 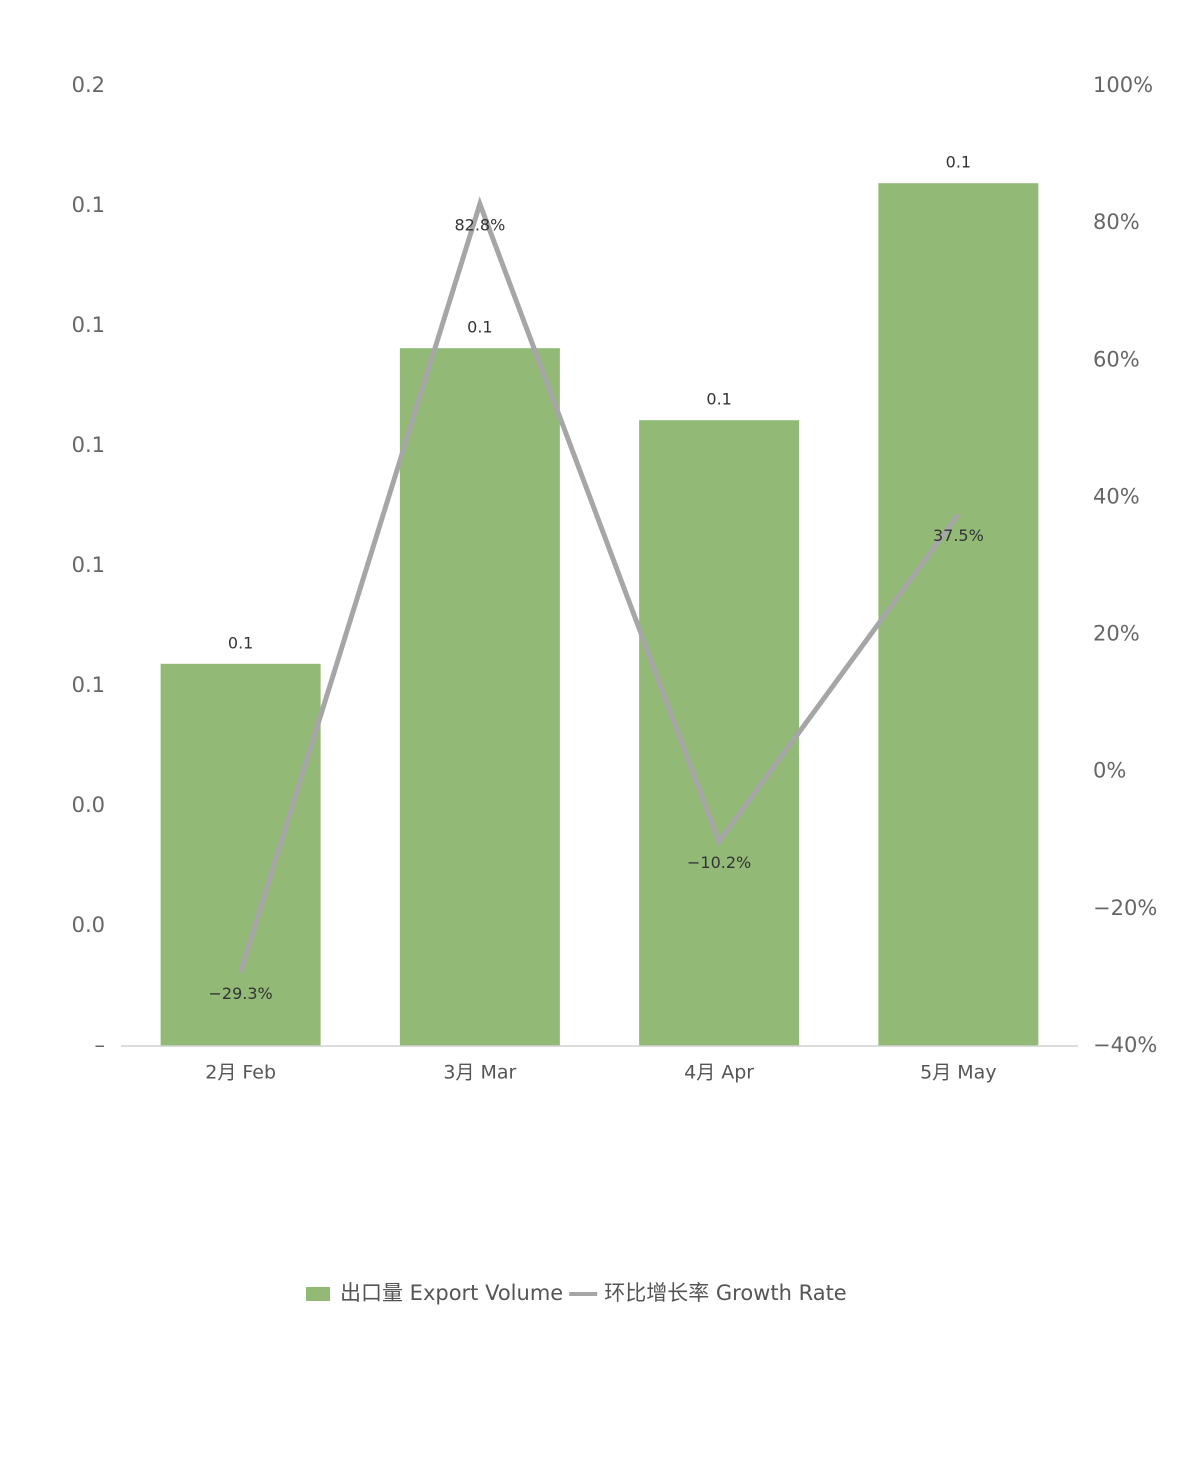 What do you see at coordinates (1125, 908) in the screenshot?
I see `y2-tick-label: −20%` at bounding box center [1125, 908].